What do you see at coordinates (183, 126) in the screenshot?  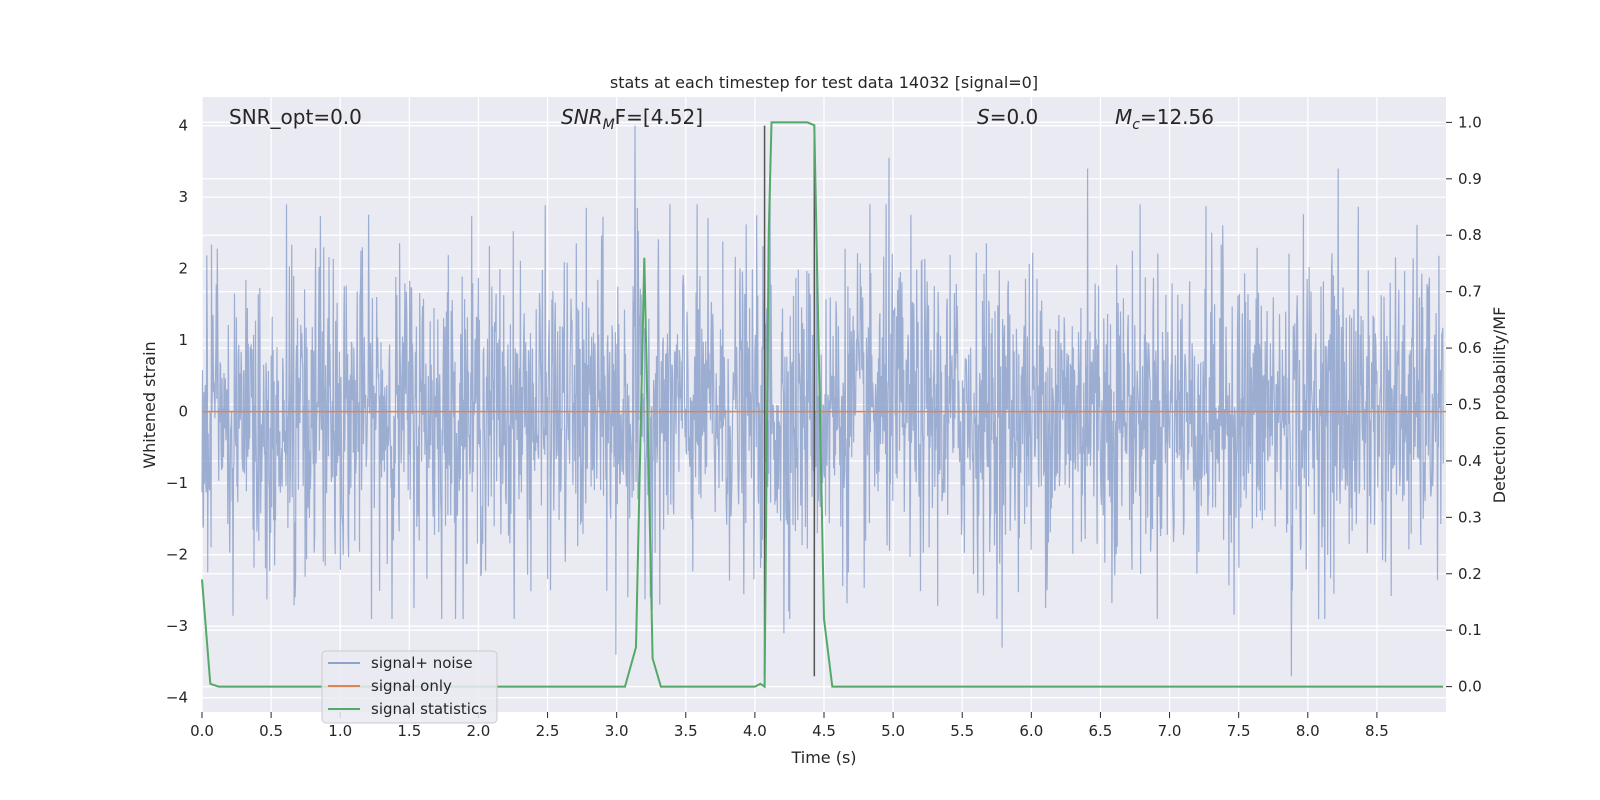 I see `y-left-tick-label: 4` at bounding box center [183, 126].